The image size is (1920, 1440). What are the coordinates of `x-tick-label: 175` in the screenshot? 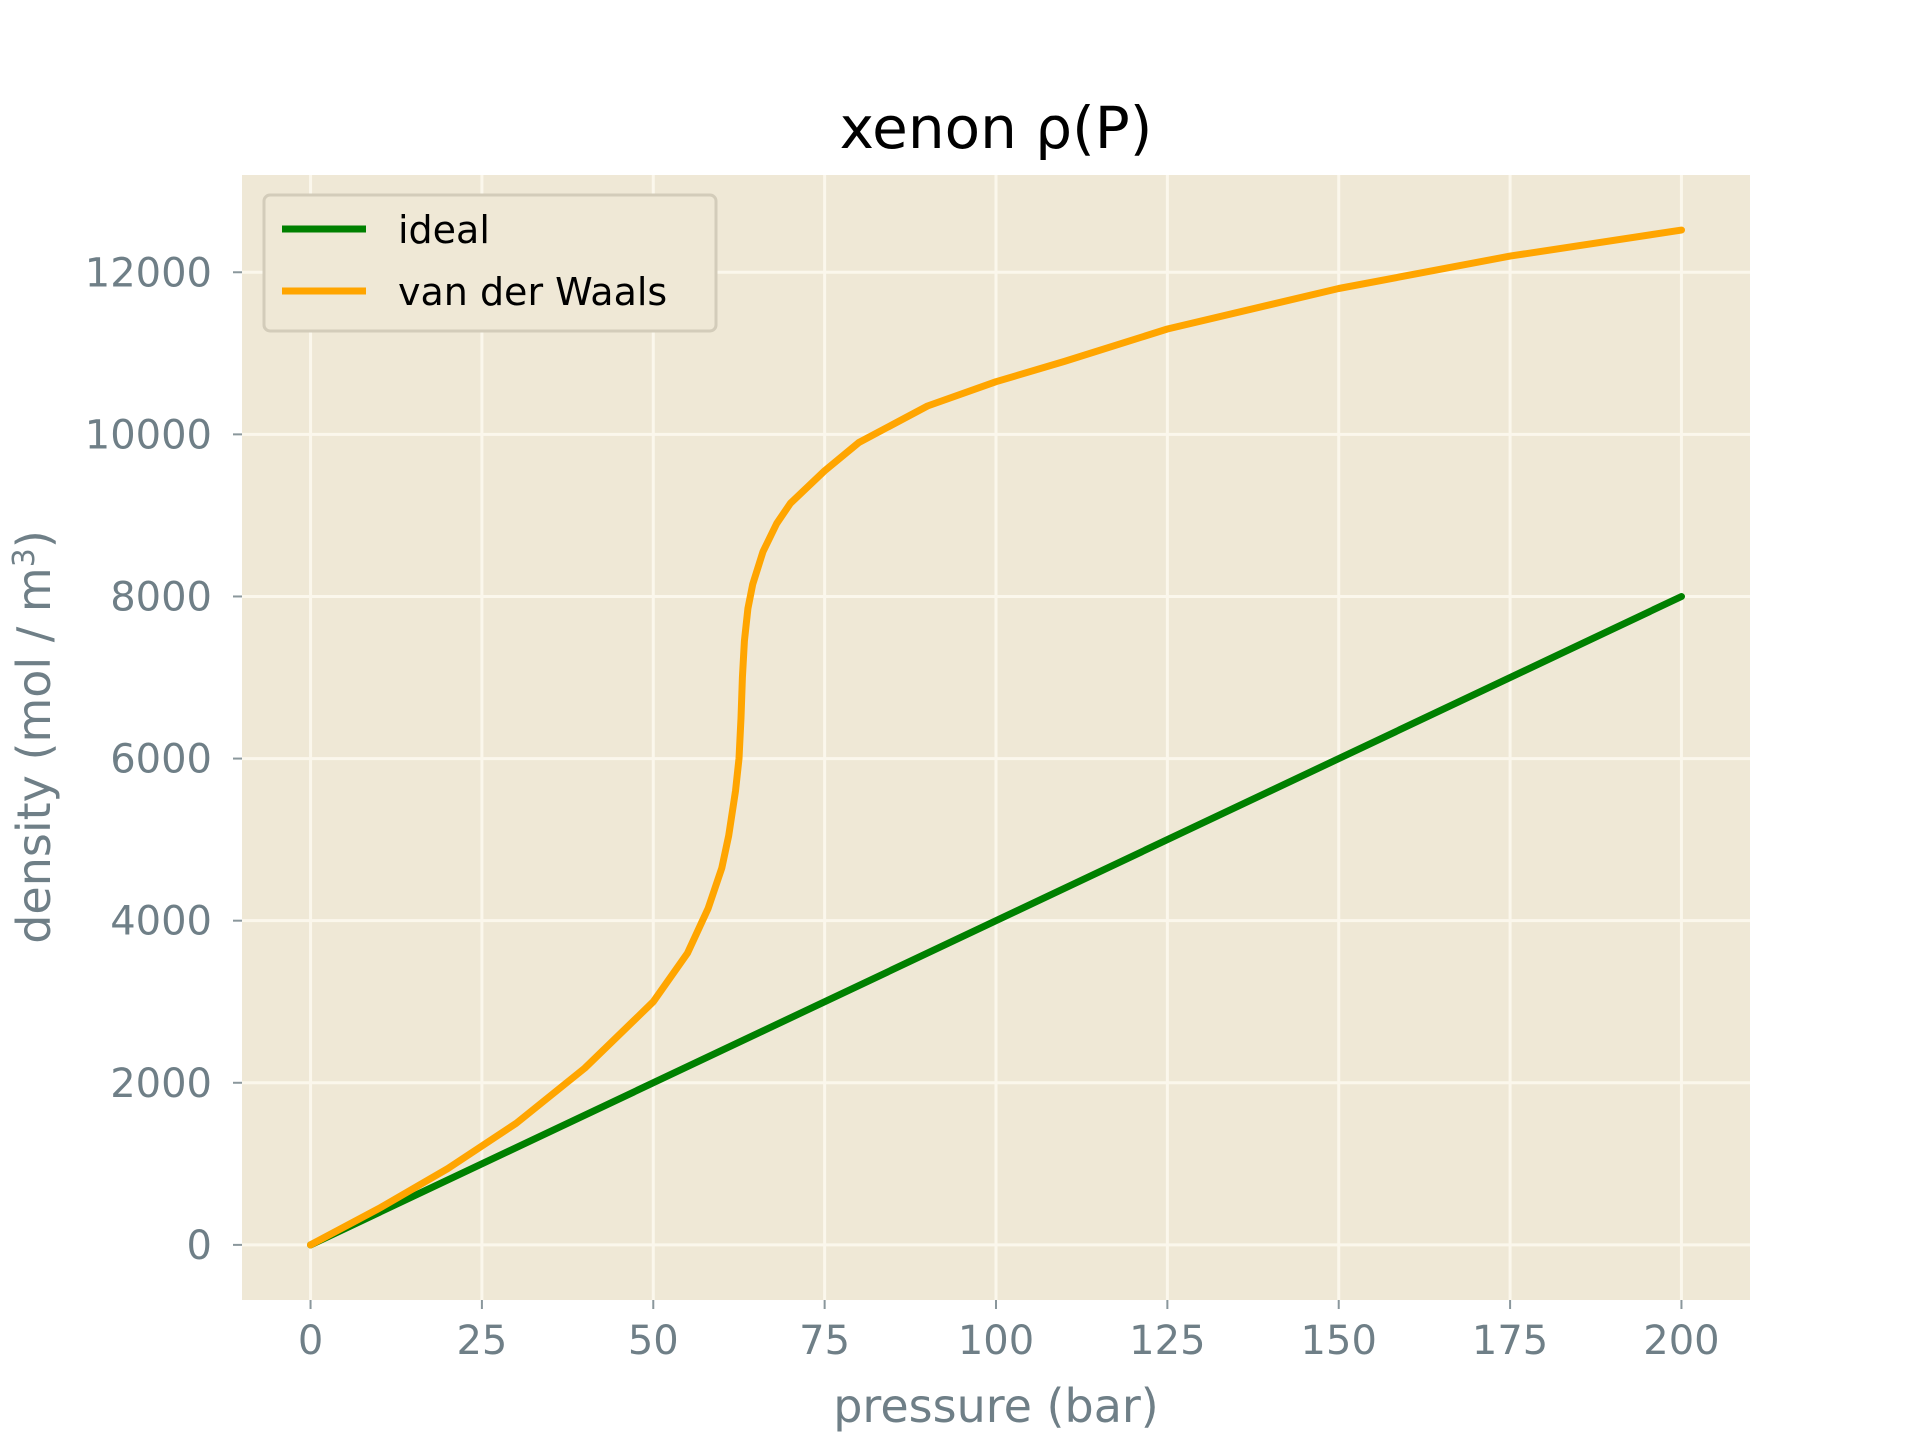 It's located at (1510, 1341).